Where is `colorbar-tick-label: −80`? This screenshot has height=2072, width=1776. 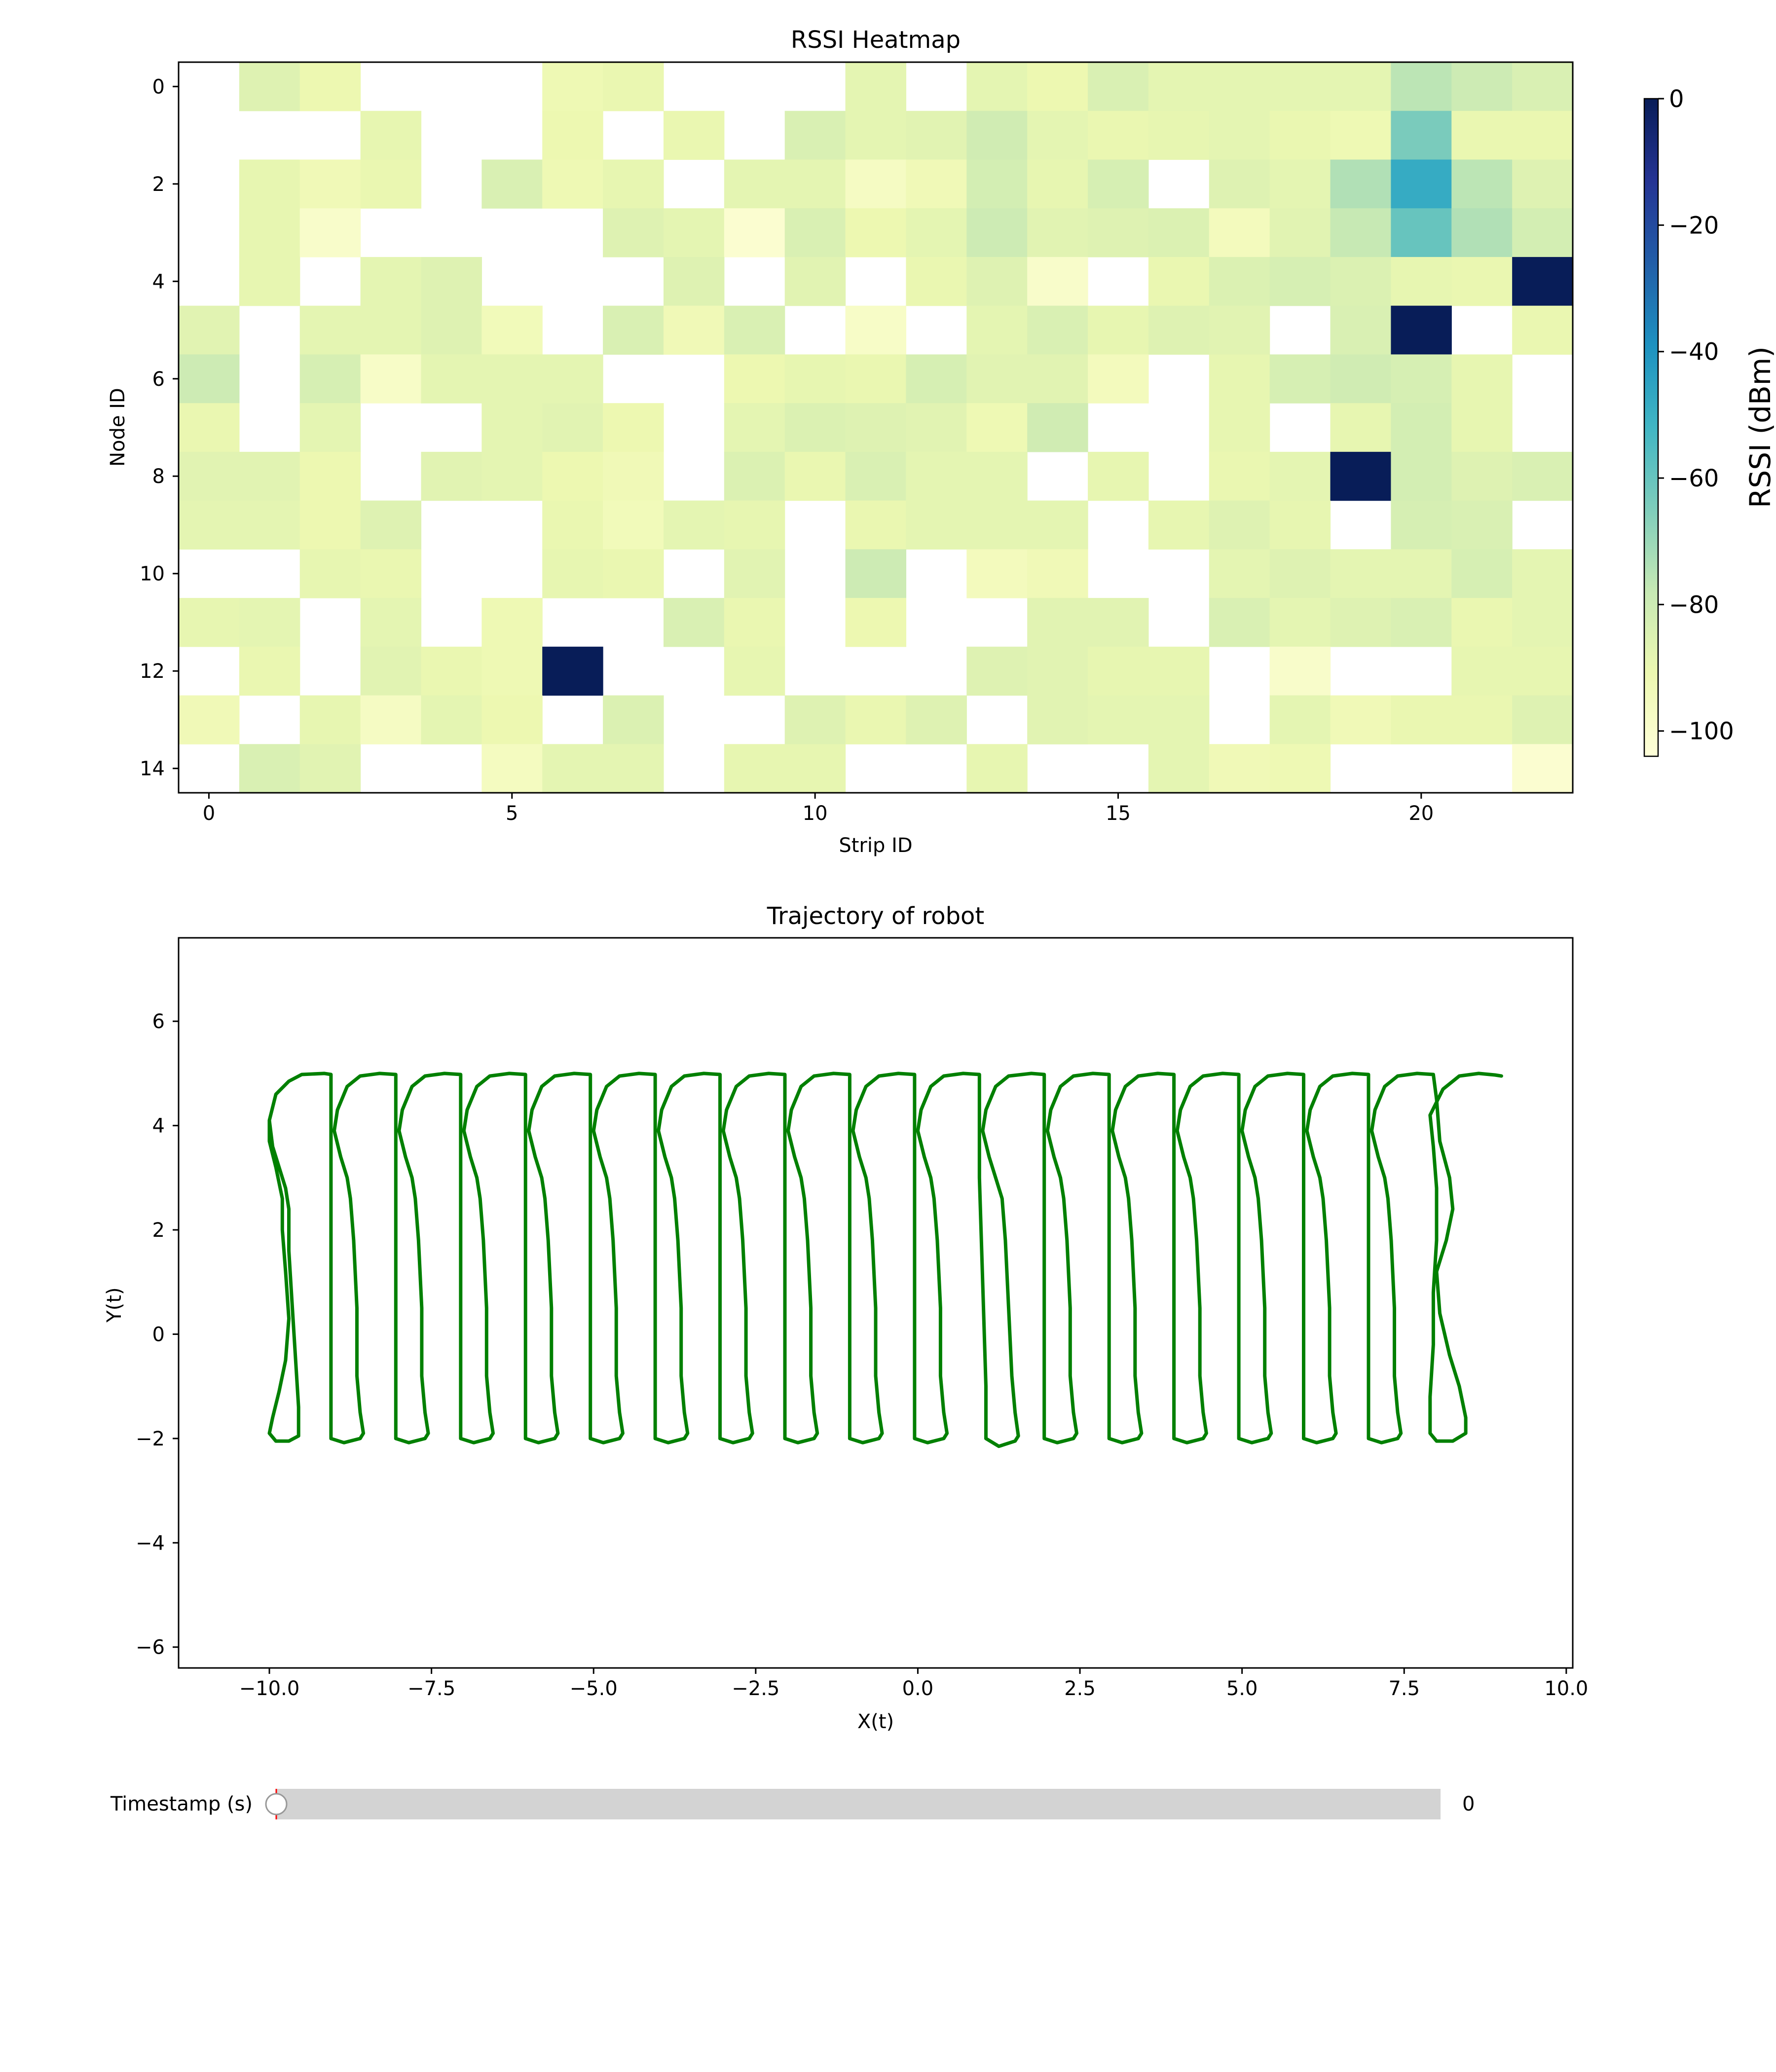 colorbar-tick-label: −80 is located at coordinates (1694, 605).